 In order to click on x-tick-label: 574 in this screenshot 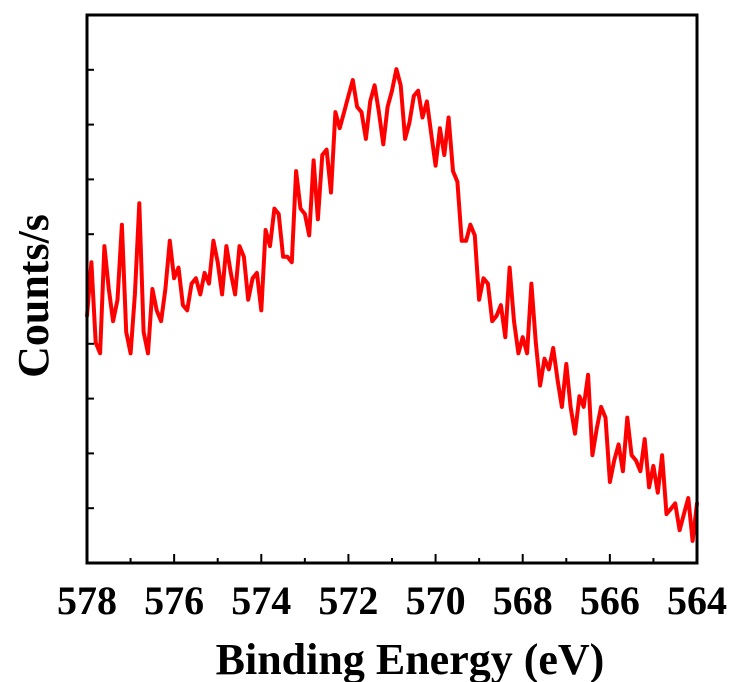, I will do `click(261, 600)`.